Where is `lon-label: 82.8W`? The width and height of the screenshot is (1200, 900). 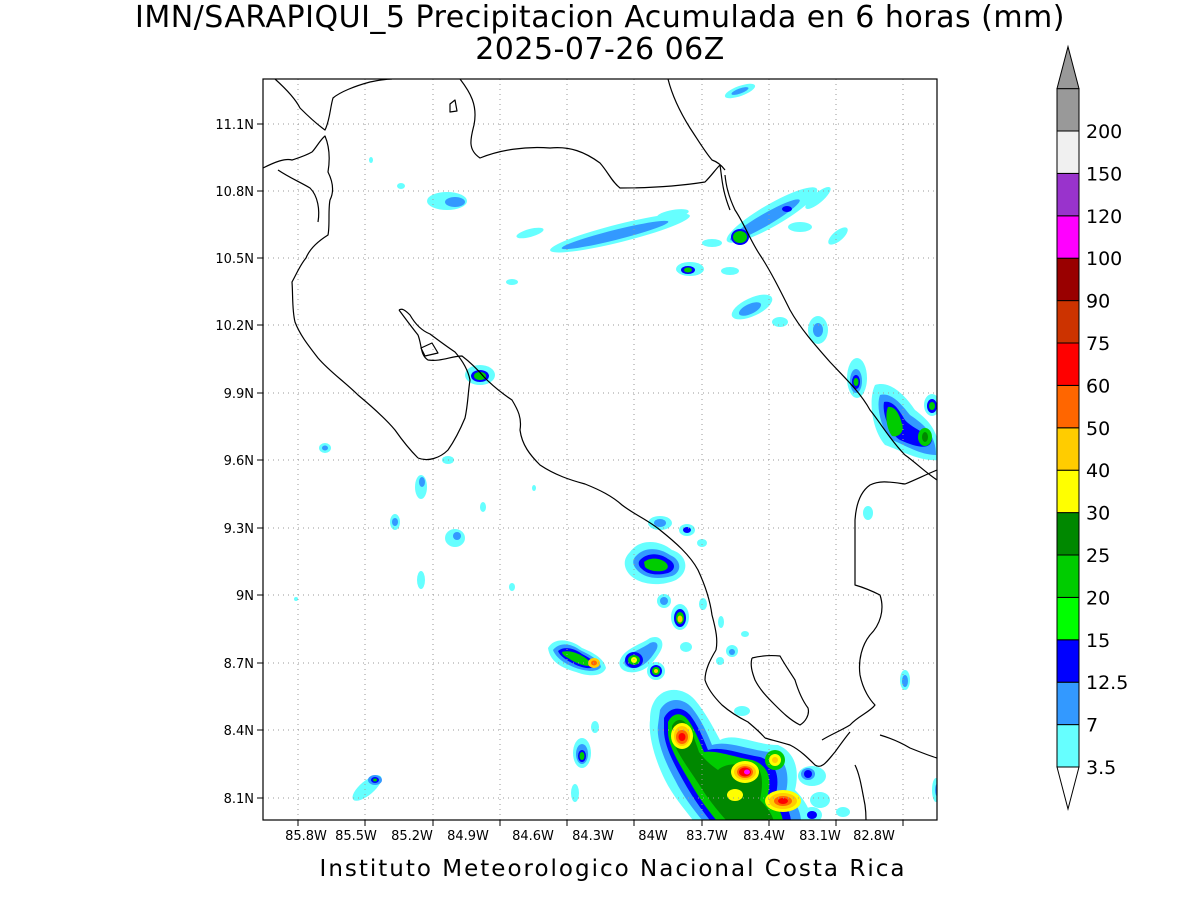
lon-label: 82.8W is located at coordinates (874, 836).